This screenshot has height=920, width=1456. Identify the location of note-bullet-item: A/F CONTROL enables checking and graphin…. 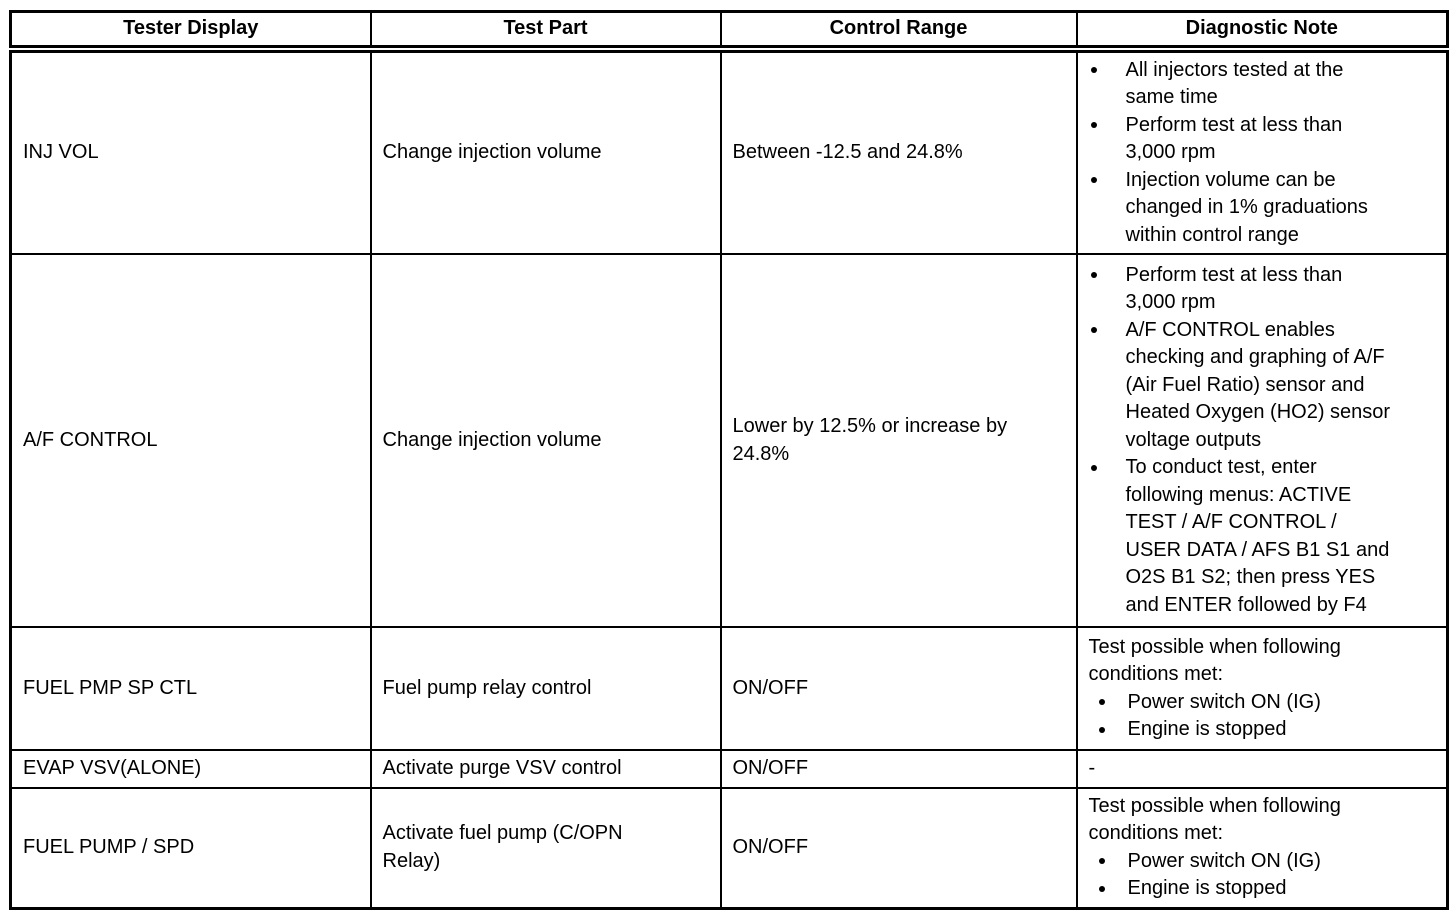
(1264, 386).